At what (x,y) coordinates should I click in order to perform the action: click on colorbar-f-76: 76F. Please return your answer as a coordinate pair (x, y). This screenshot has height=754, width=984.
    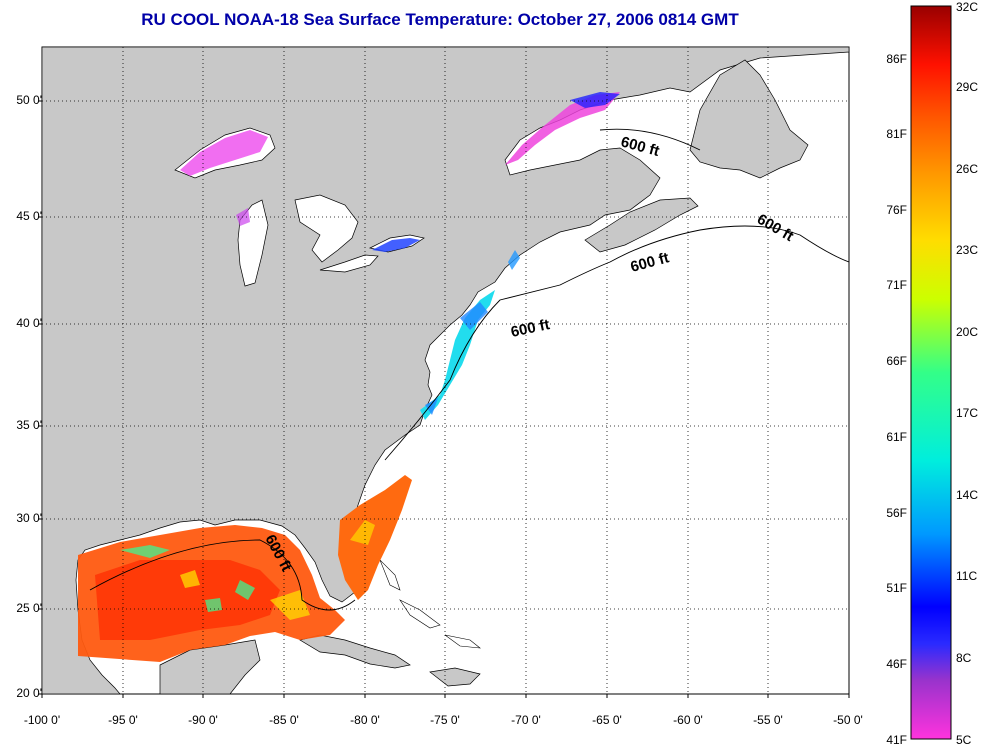
    Looking at the image, I should click on (896, 210).